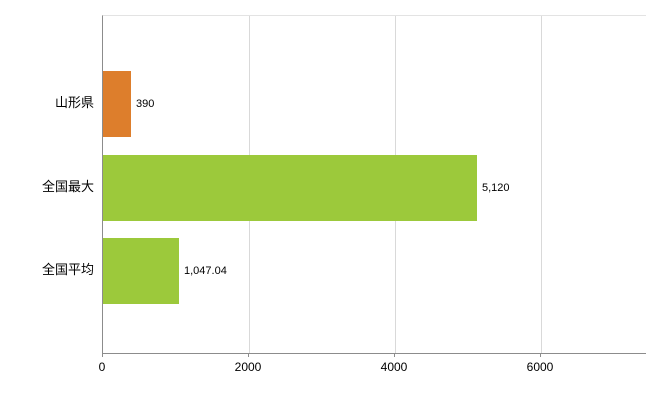 Image resolution: width=650 pixels, height=400 pixels. I want to click on category-label-0: 山形県, so click(74, 102).